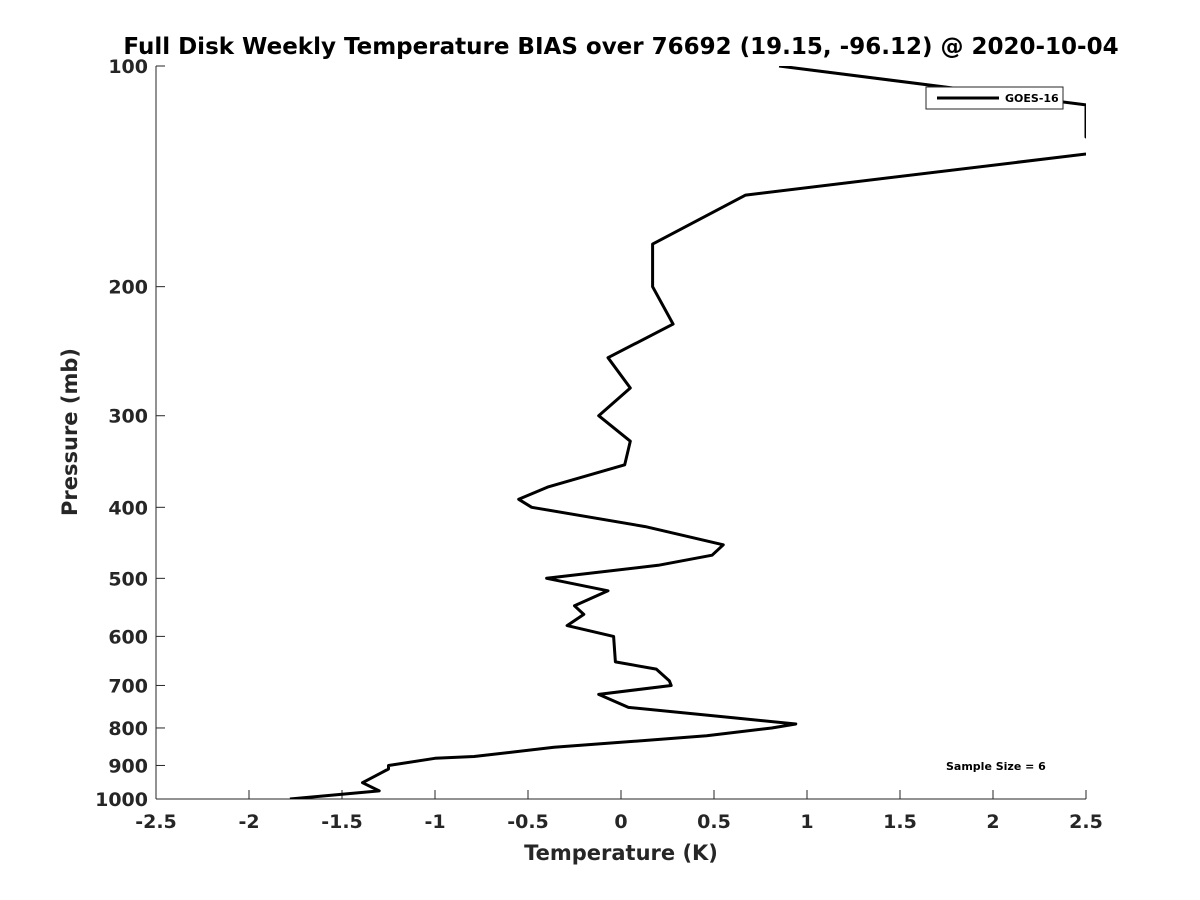 The image size is (1200, 900). I want to click on y-ticks: 100 200 300 400 500 600 700 800 900 1000, so click(130, 433).